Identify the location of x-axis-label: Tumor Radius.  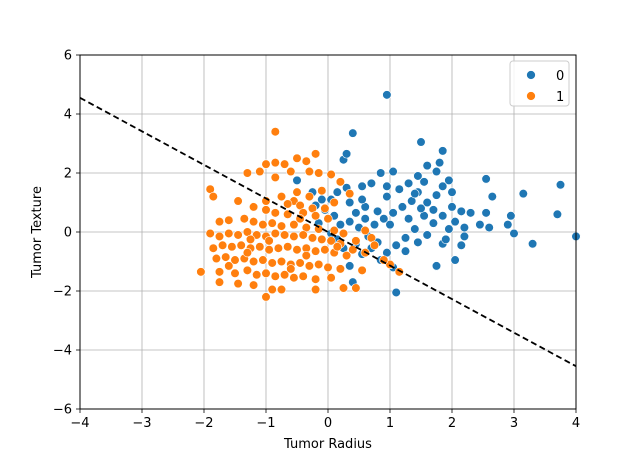
(327, 444).